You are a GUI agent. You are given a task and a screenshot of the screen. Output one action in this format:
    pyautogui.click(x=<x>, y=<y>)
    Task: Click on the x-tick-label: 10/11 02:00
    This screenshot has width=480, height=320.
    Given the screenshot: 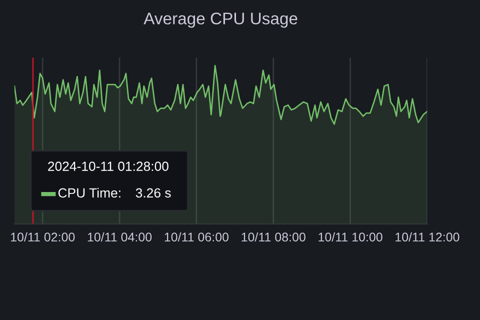 What is the action you would take?
    pyautogui.click(x=43, y=237)
    